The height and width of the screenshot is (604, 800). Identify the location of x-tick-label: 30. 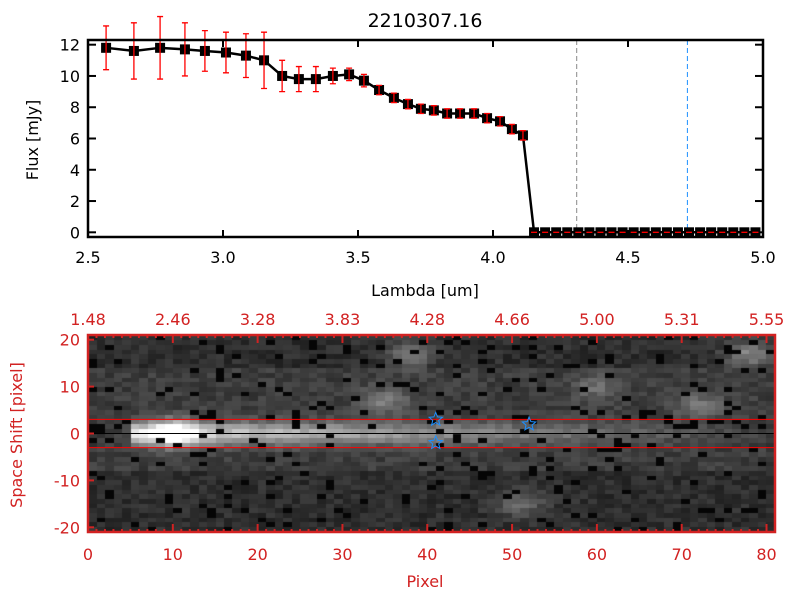
(342, 554).